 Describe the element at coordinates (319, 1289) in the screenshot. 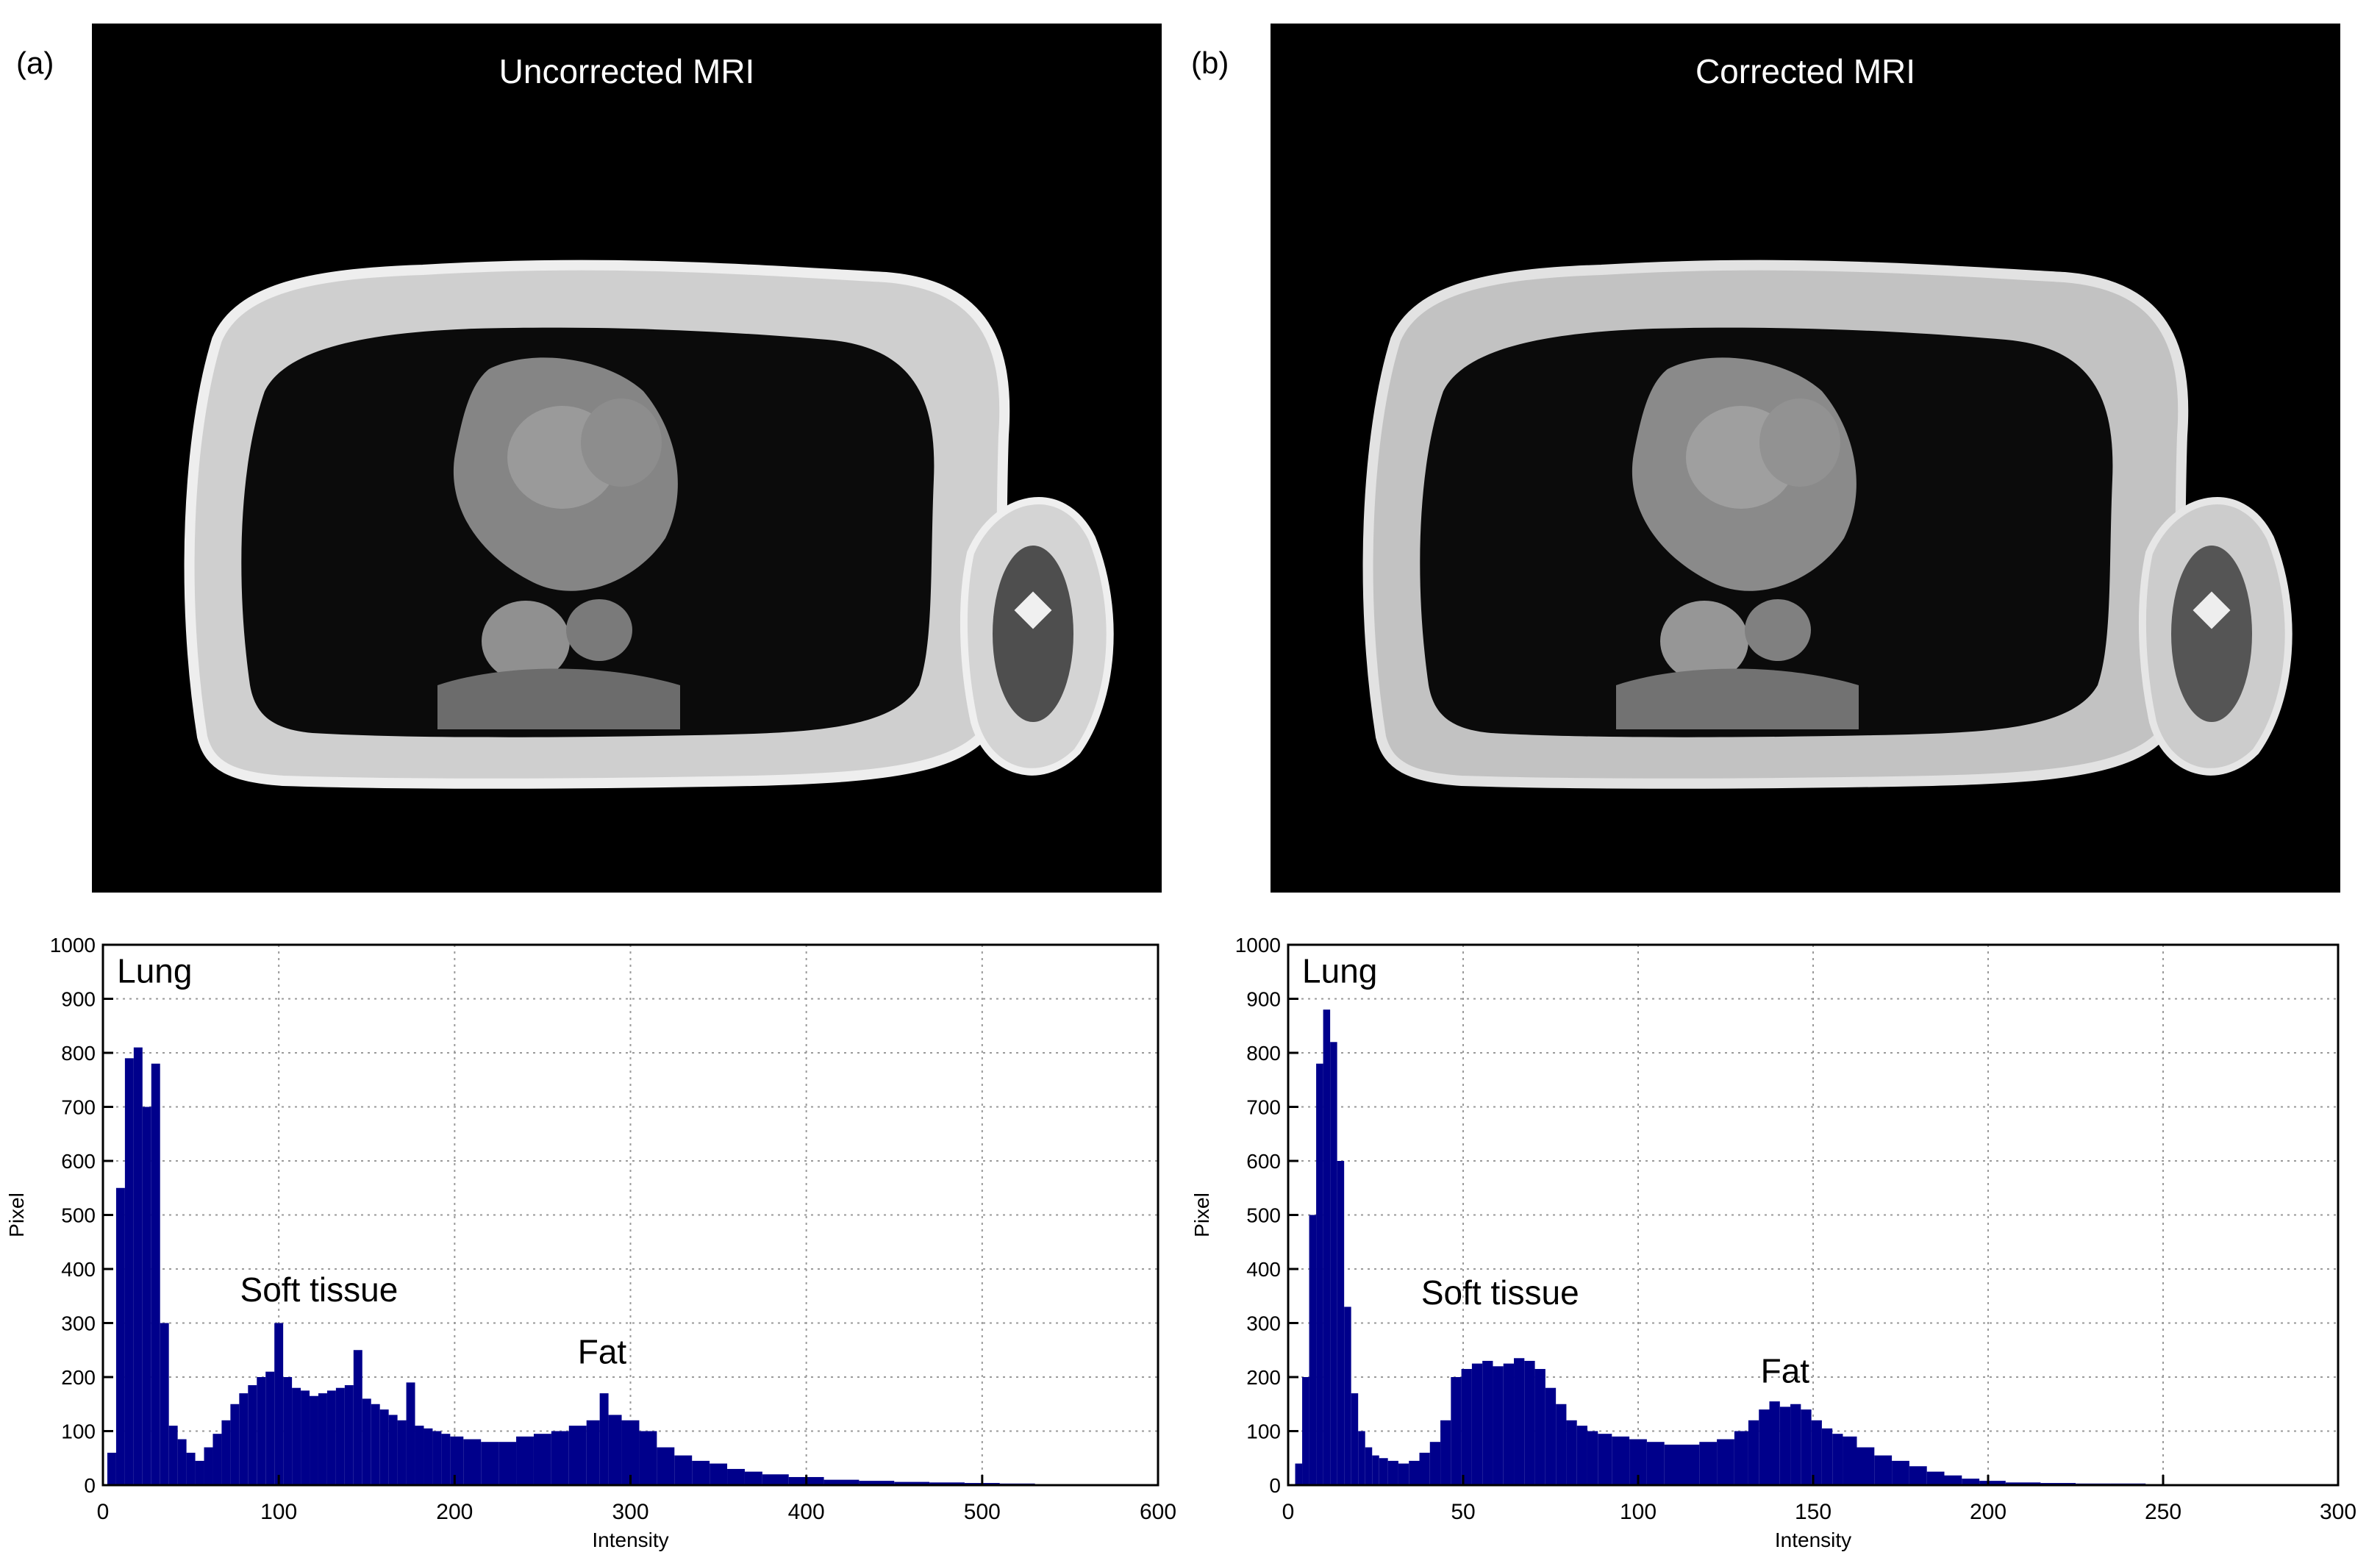

I see `annotation-label: Soft tissue` at that location.